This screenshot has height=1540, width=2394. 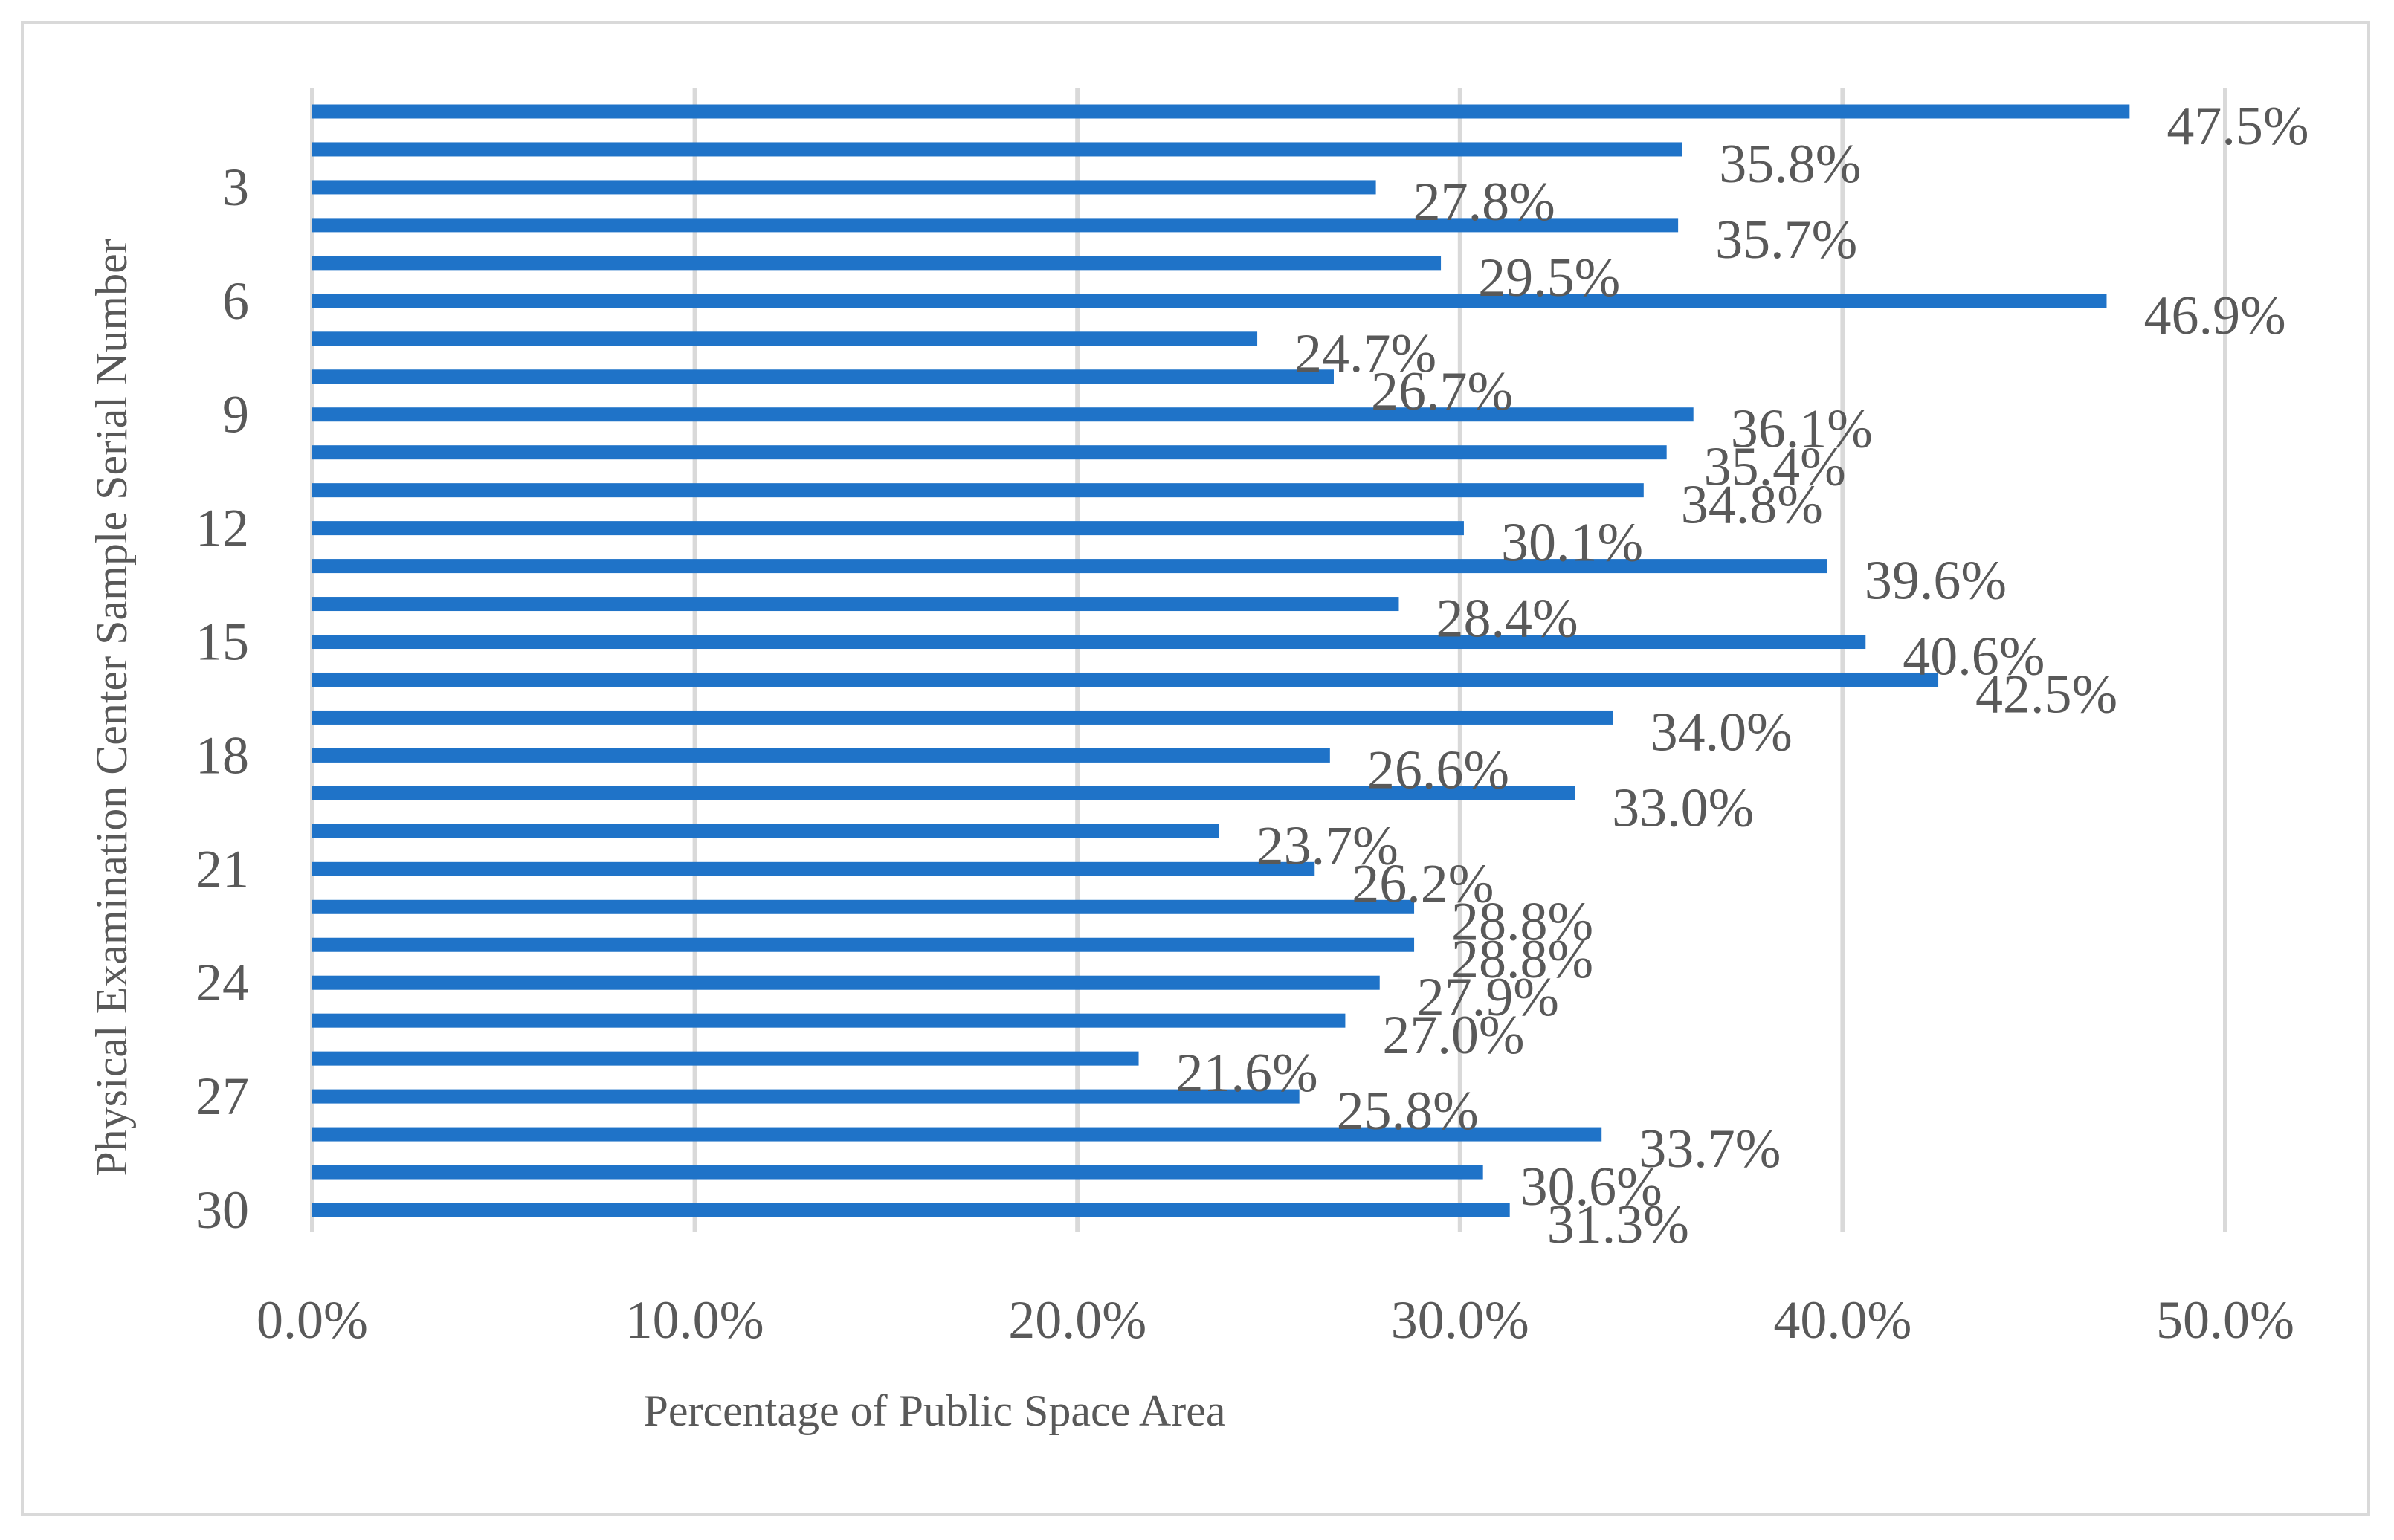 I want to click on x-axis-title: Percentage of Public Space Area, so click(x=934, y=1410).